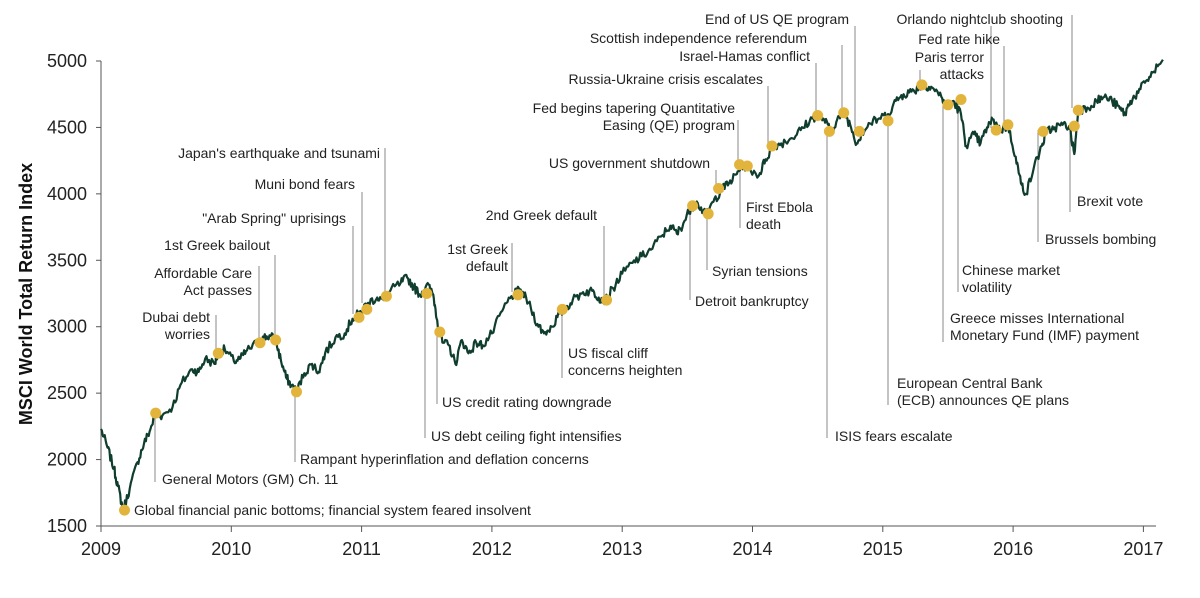 This screenshot has height=598, width=1200. I want to click on y-tick-label: 4500, so click(67, 127).